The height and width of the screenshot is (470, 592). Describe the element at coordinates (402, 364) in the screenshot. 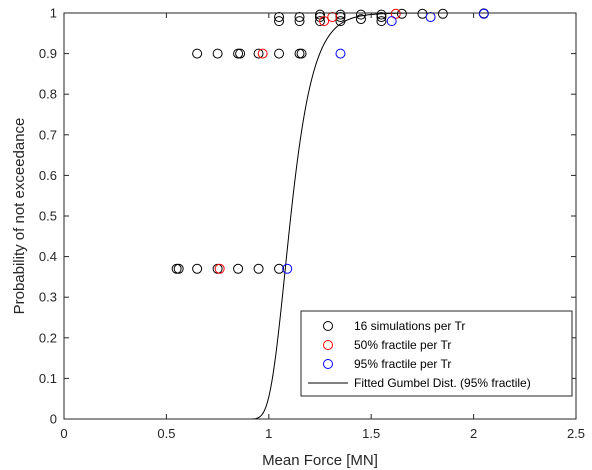

I see `legend-label: 95% fractile per Tr` at that location.